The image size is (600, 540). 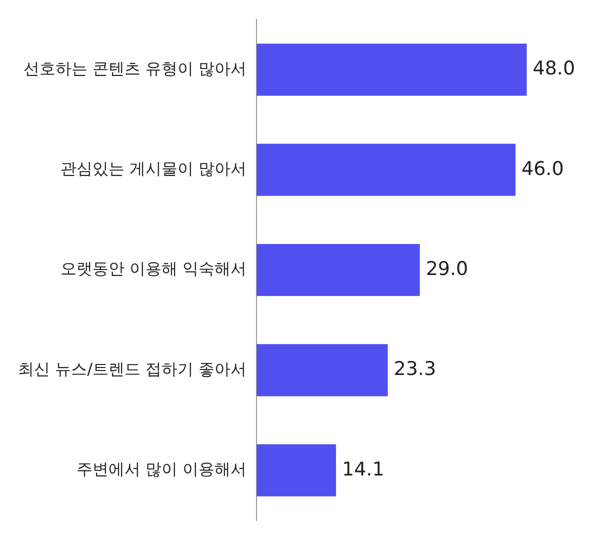 What do you see at coordinates (363, 469) in the screenshot?
I see `data-label: 14.1` at bounding box center [363, 469].